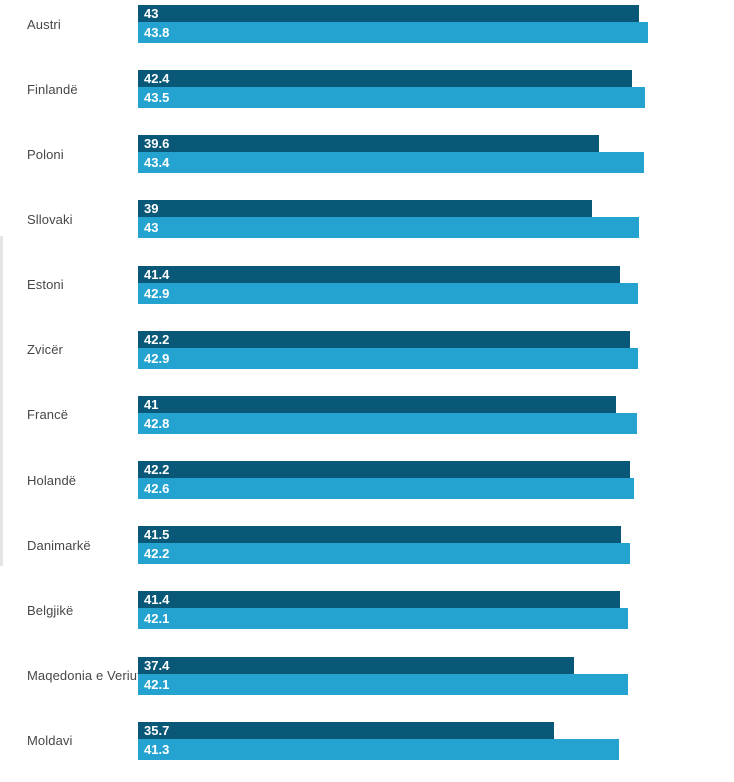 This screenshot has width=734, height=782. I want to click on bar-series-1: 35.7, so click(346, 730).